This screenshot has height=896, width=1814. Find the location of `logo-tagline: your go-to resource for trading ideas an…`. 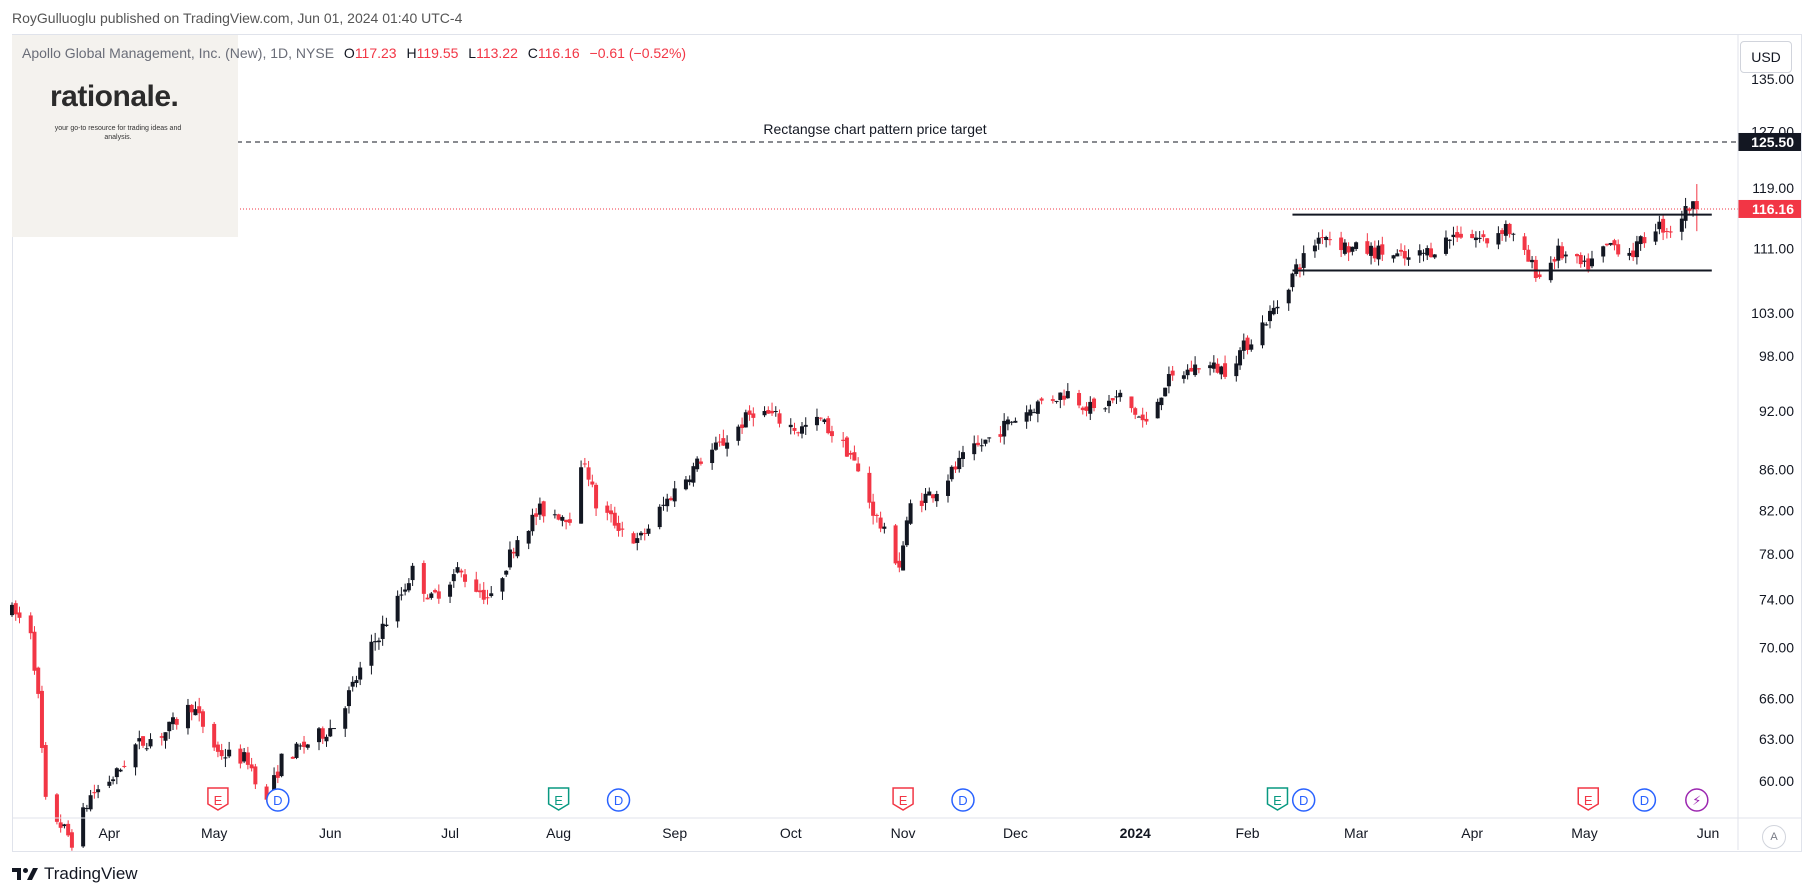

logo-tagline: your go-to resource for trading ideas an… is located at coordinates (118, 133).